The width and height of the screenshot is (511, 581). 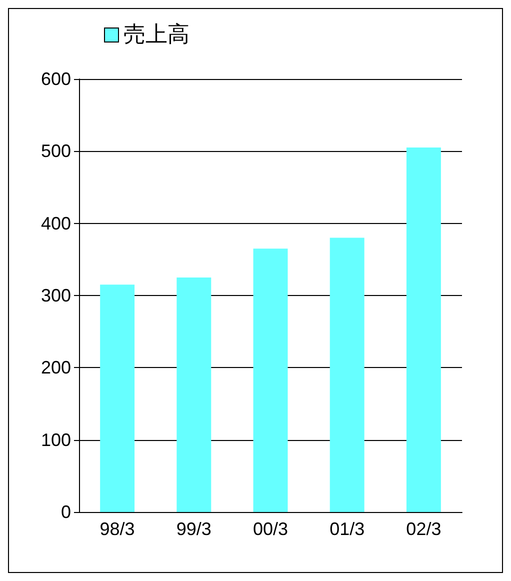 I want to click on y-tick-label: 100, so click(x=55, y=440).